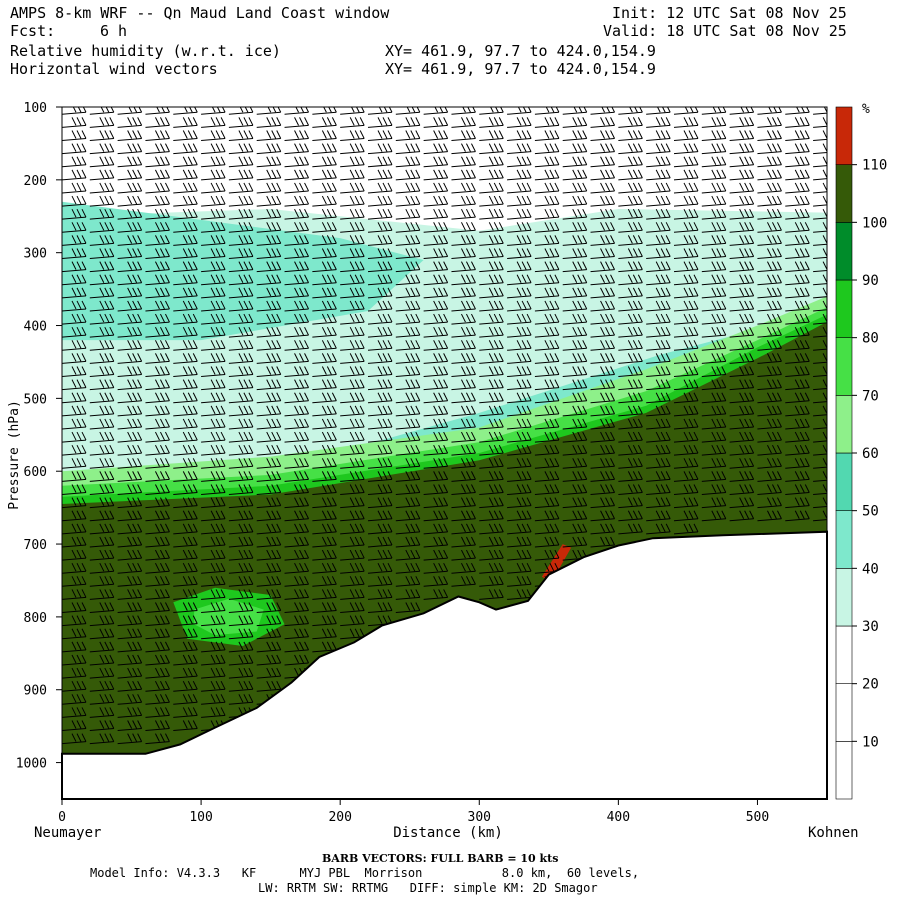 Image resolution: width=900 pixels, height=900 pixels. Describe the element at coordinates (114, 31) in the screenshot. I see `fcst-value: 6 h` at that location.